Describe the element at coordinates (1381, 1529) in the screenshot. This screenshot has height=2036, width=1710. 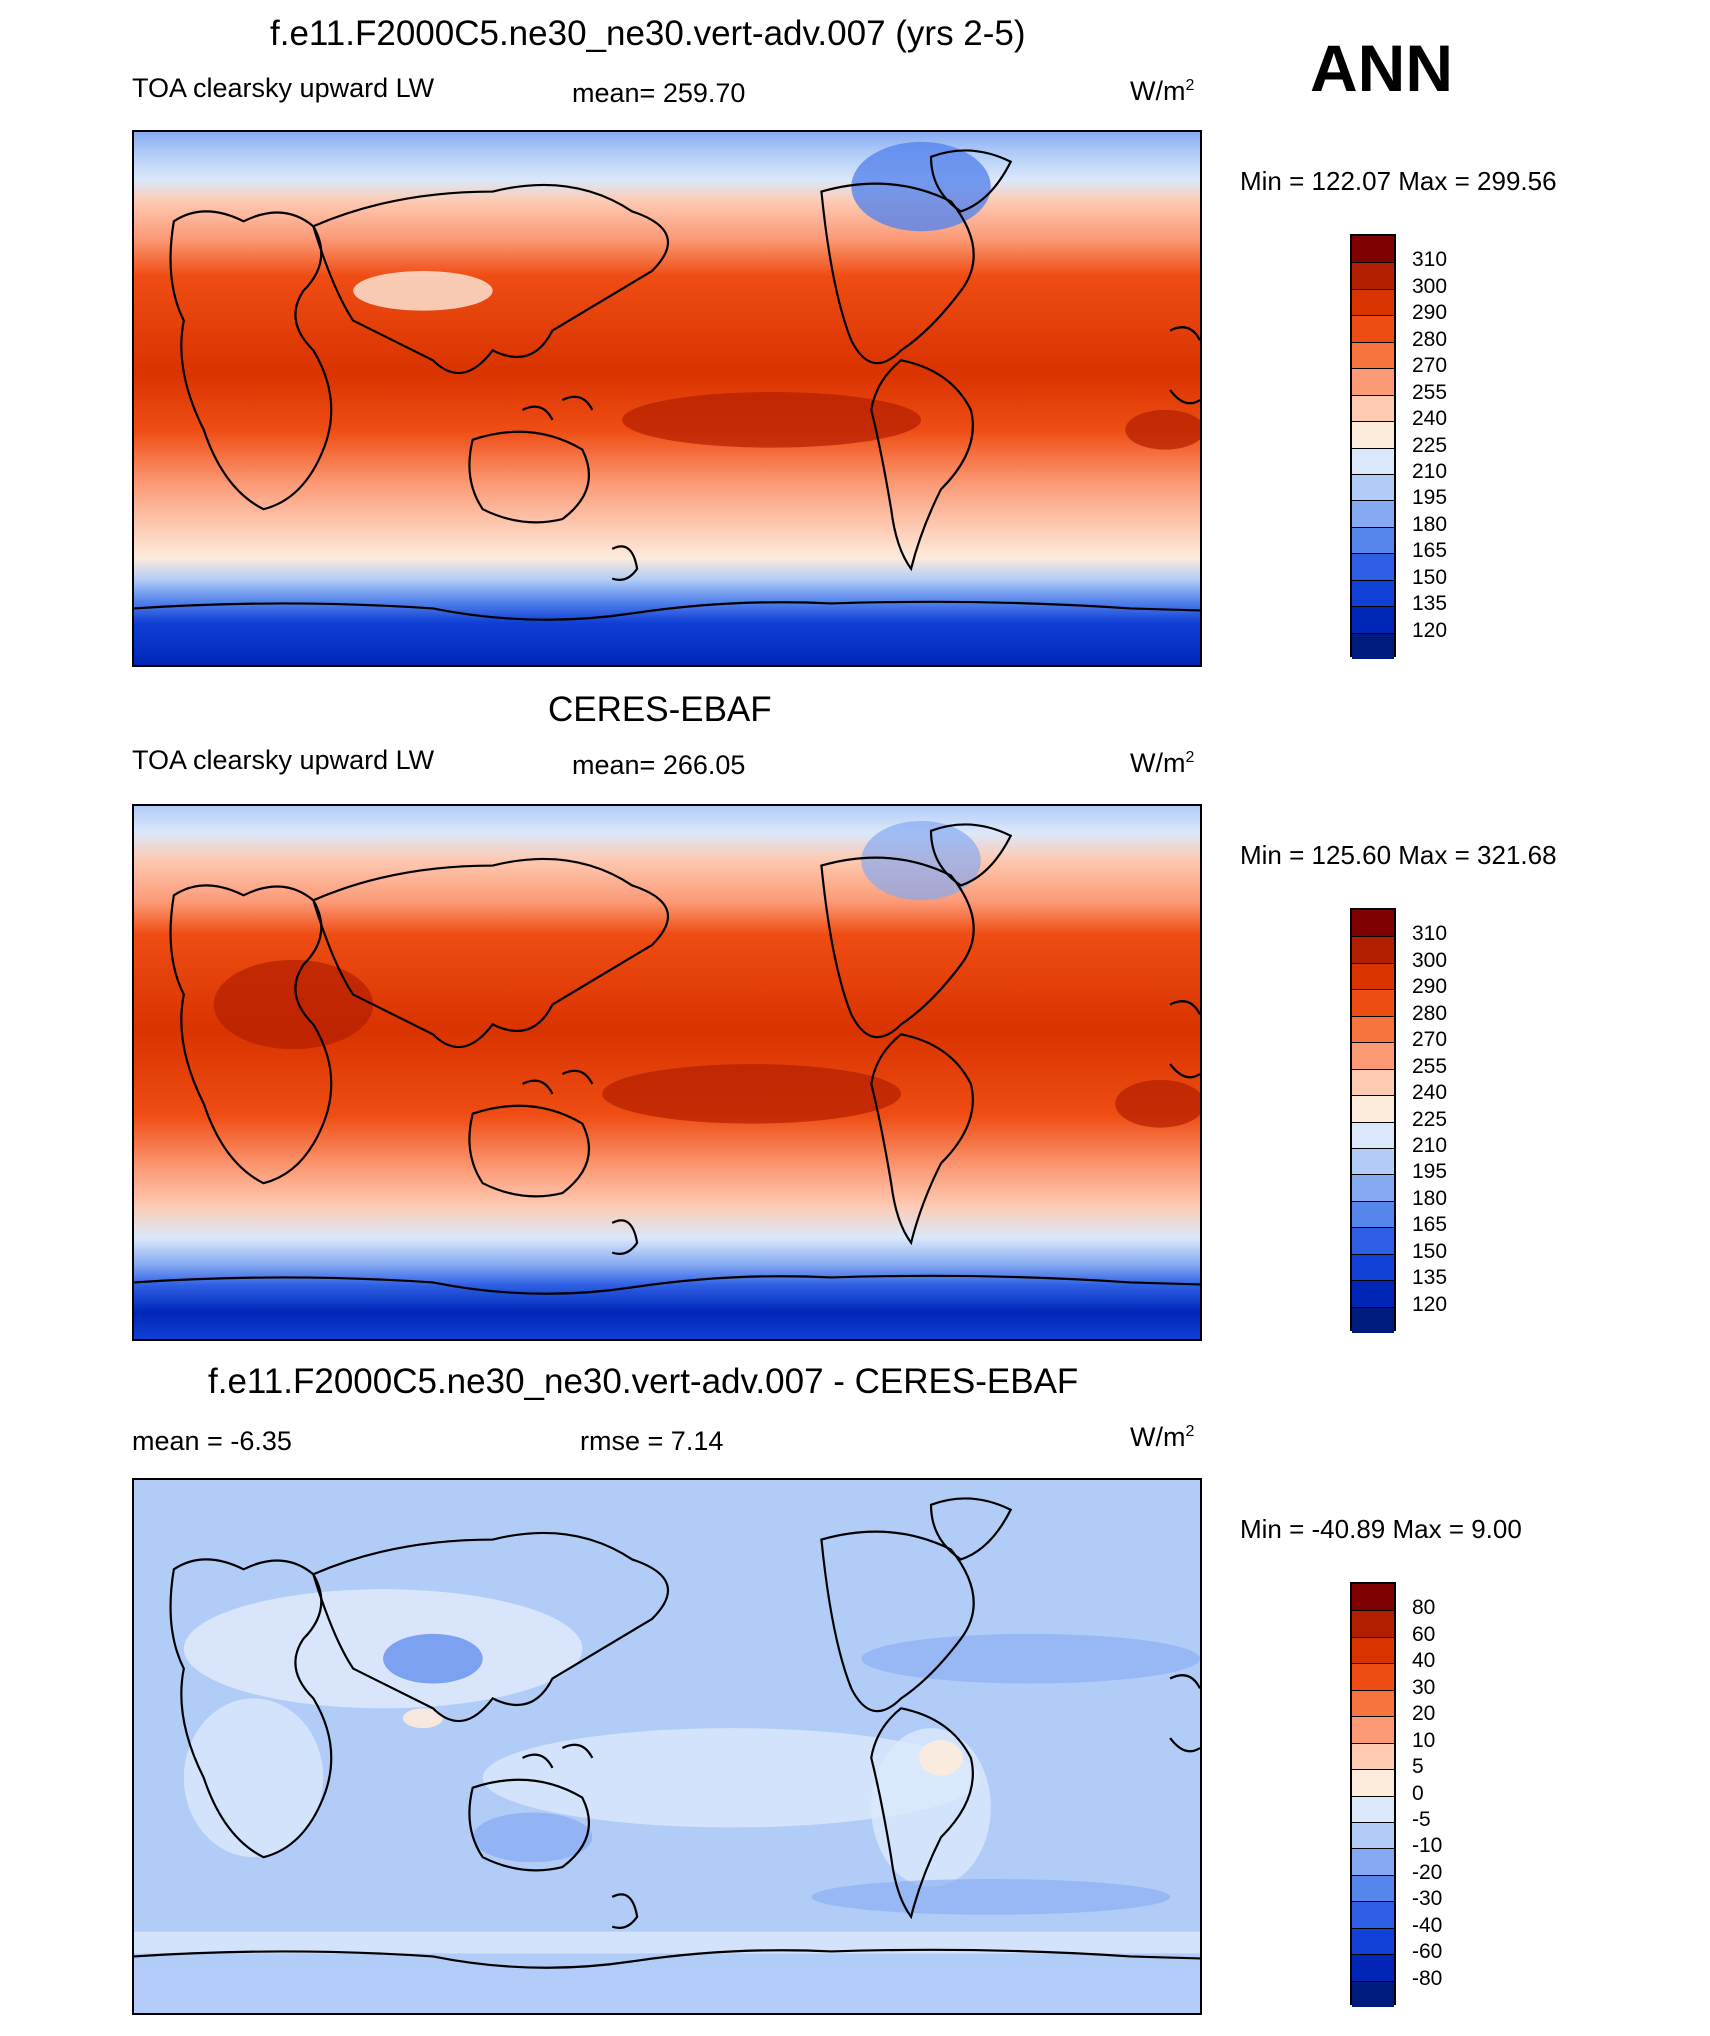
I see `panel3-minmax: Min = -40.89 Max = 9.00` at that location.